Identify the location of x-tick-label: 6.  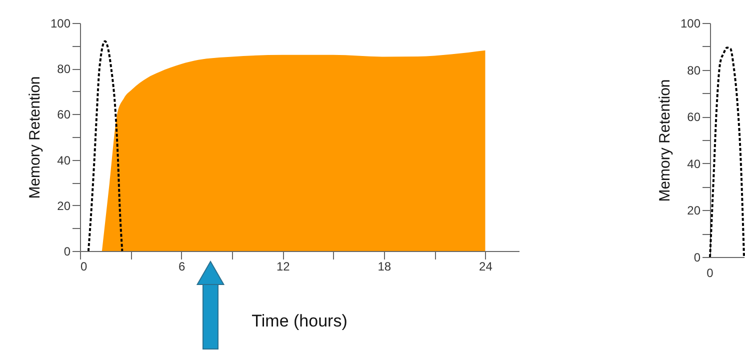
(182, 267).